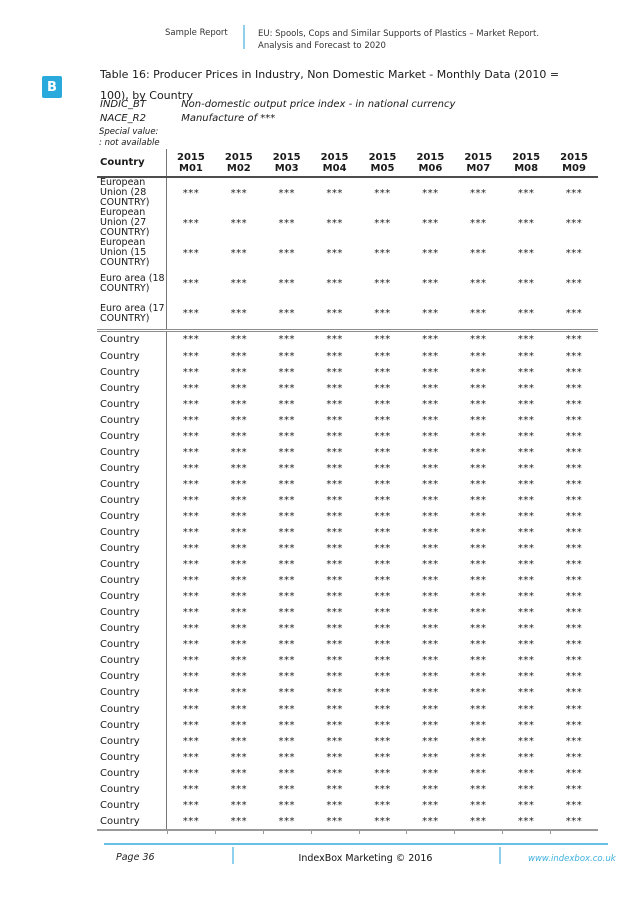  Describe the element at coordinates (132, 283) in the screenshot. I see `row-label: Euro area (18 COUNTRY)` at that location.